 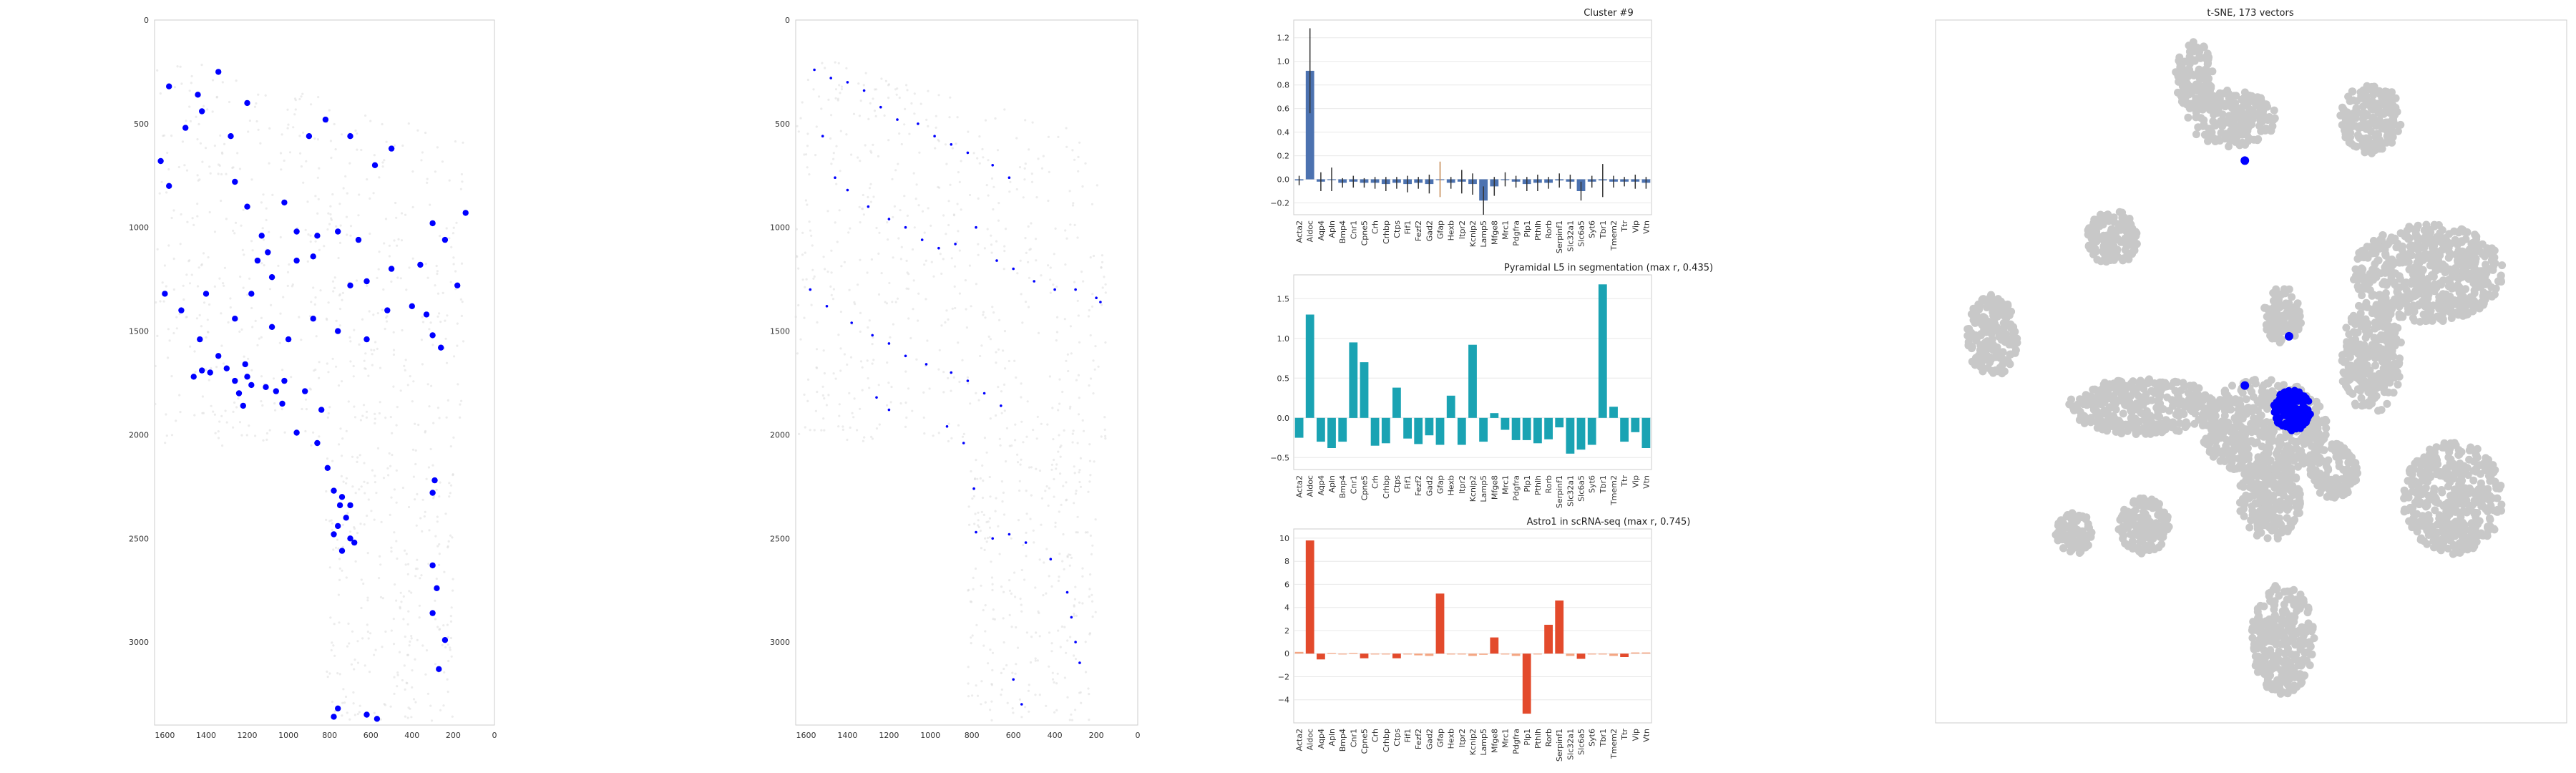 I want to click on x-tick-label: Pthlh, so click(x=1538, y=739).